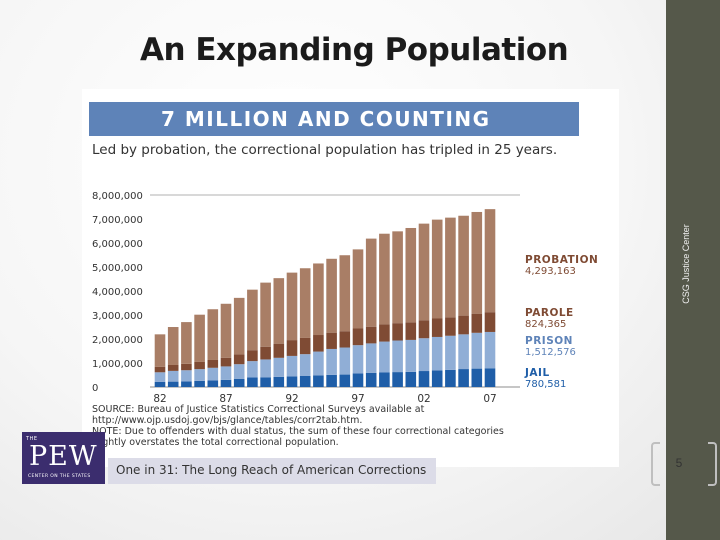 This screenshot has width=720, height=540. I want to click on bar-prison-2002, so click(424, 355).